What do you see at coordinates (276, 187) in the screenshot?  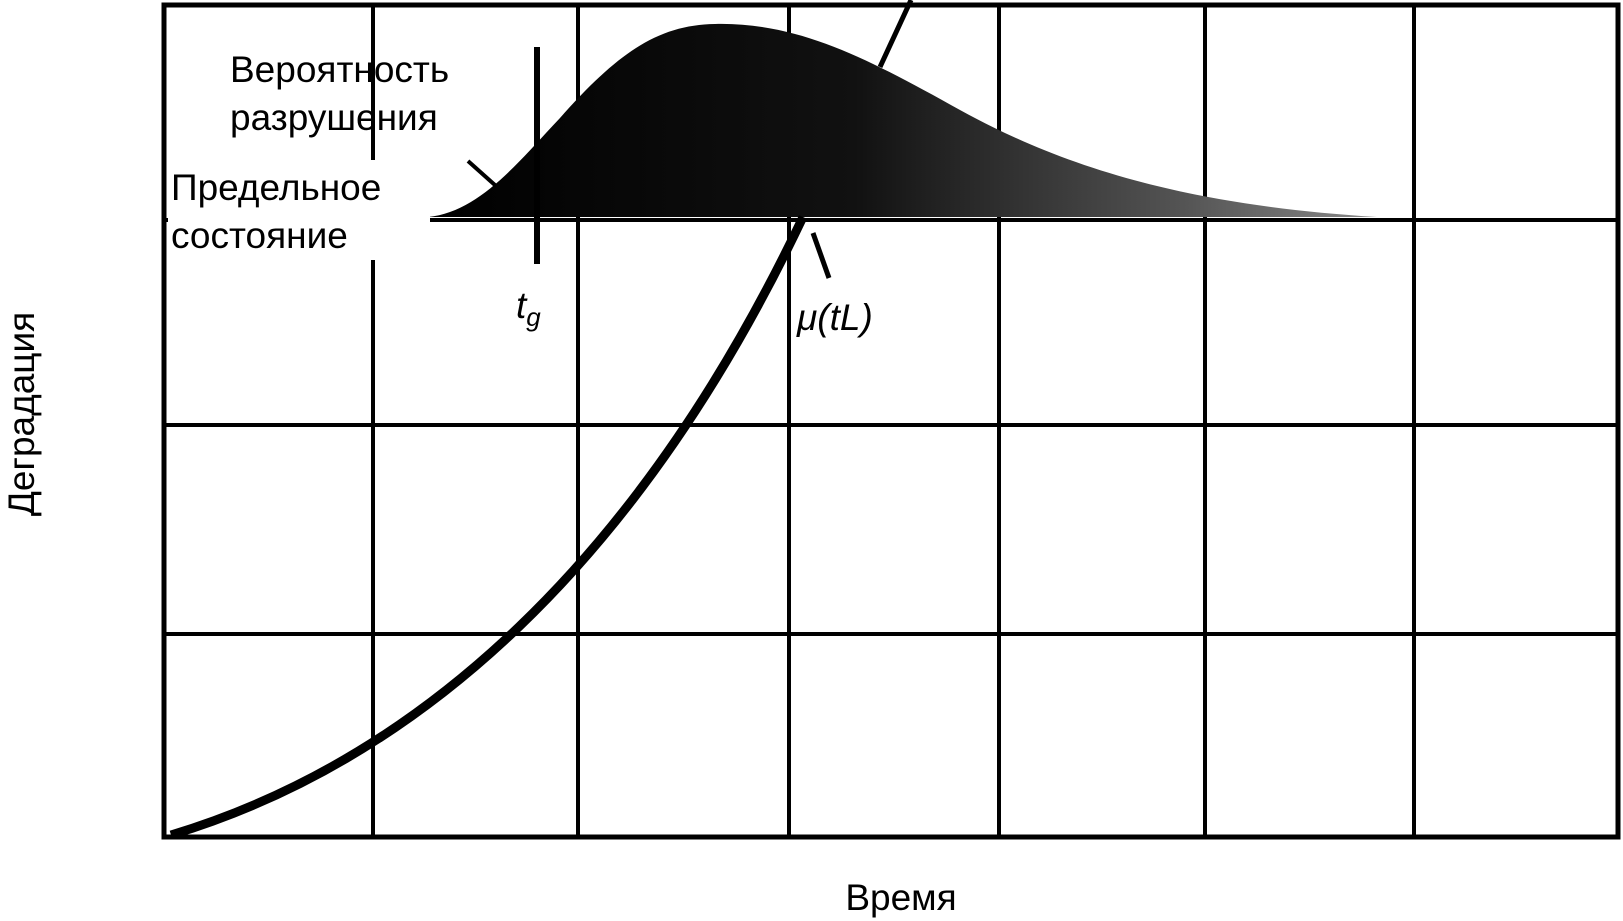 I see `limit-state-label: Предельное` at bounding box center [276, 187].